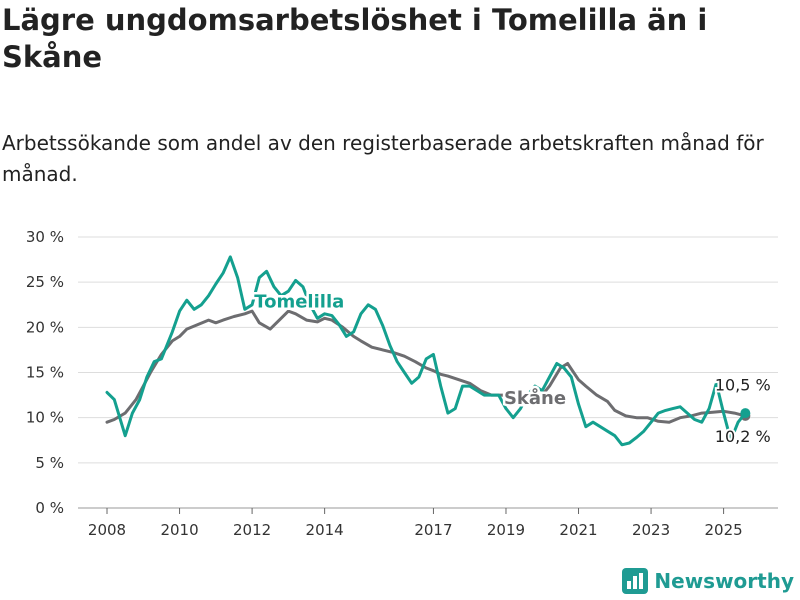 This screenshot has width=800, height=600. I want to click on y-tick-label: 15 %, so click(45, 373).